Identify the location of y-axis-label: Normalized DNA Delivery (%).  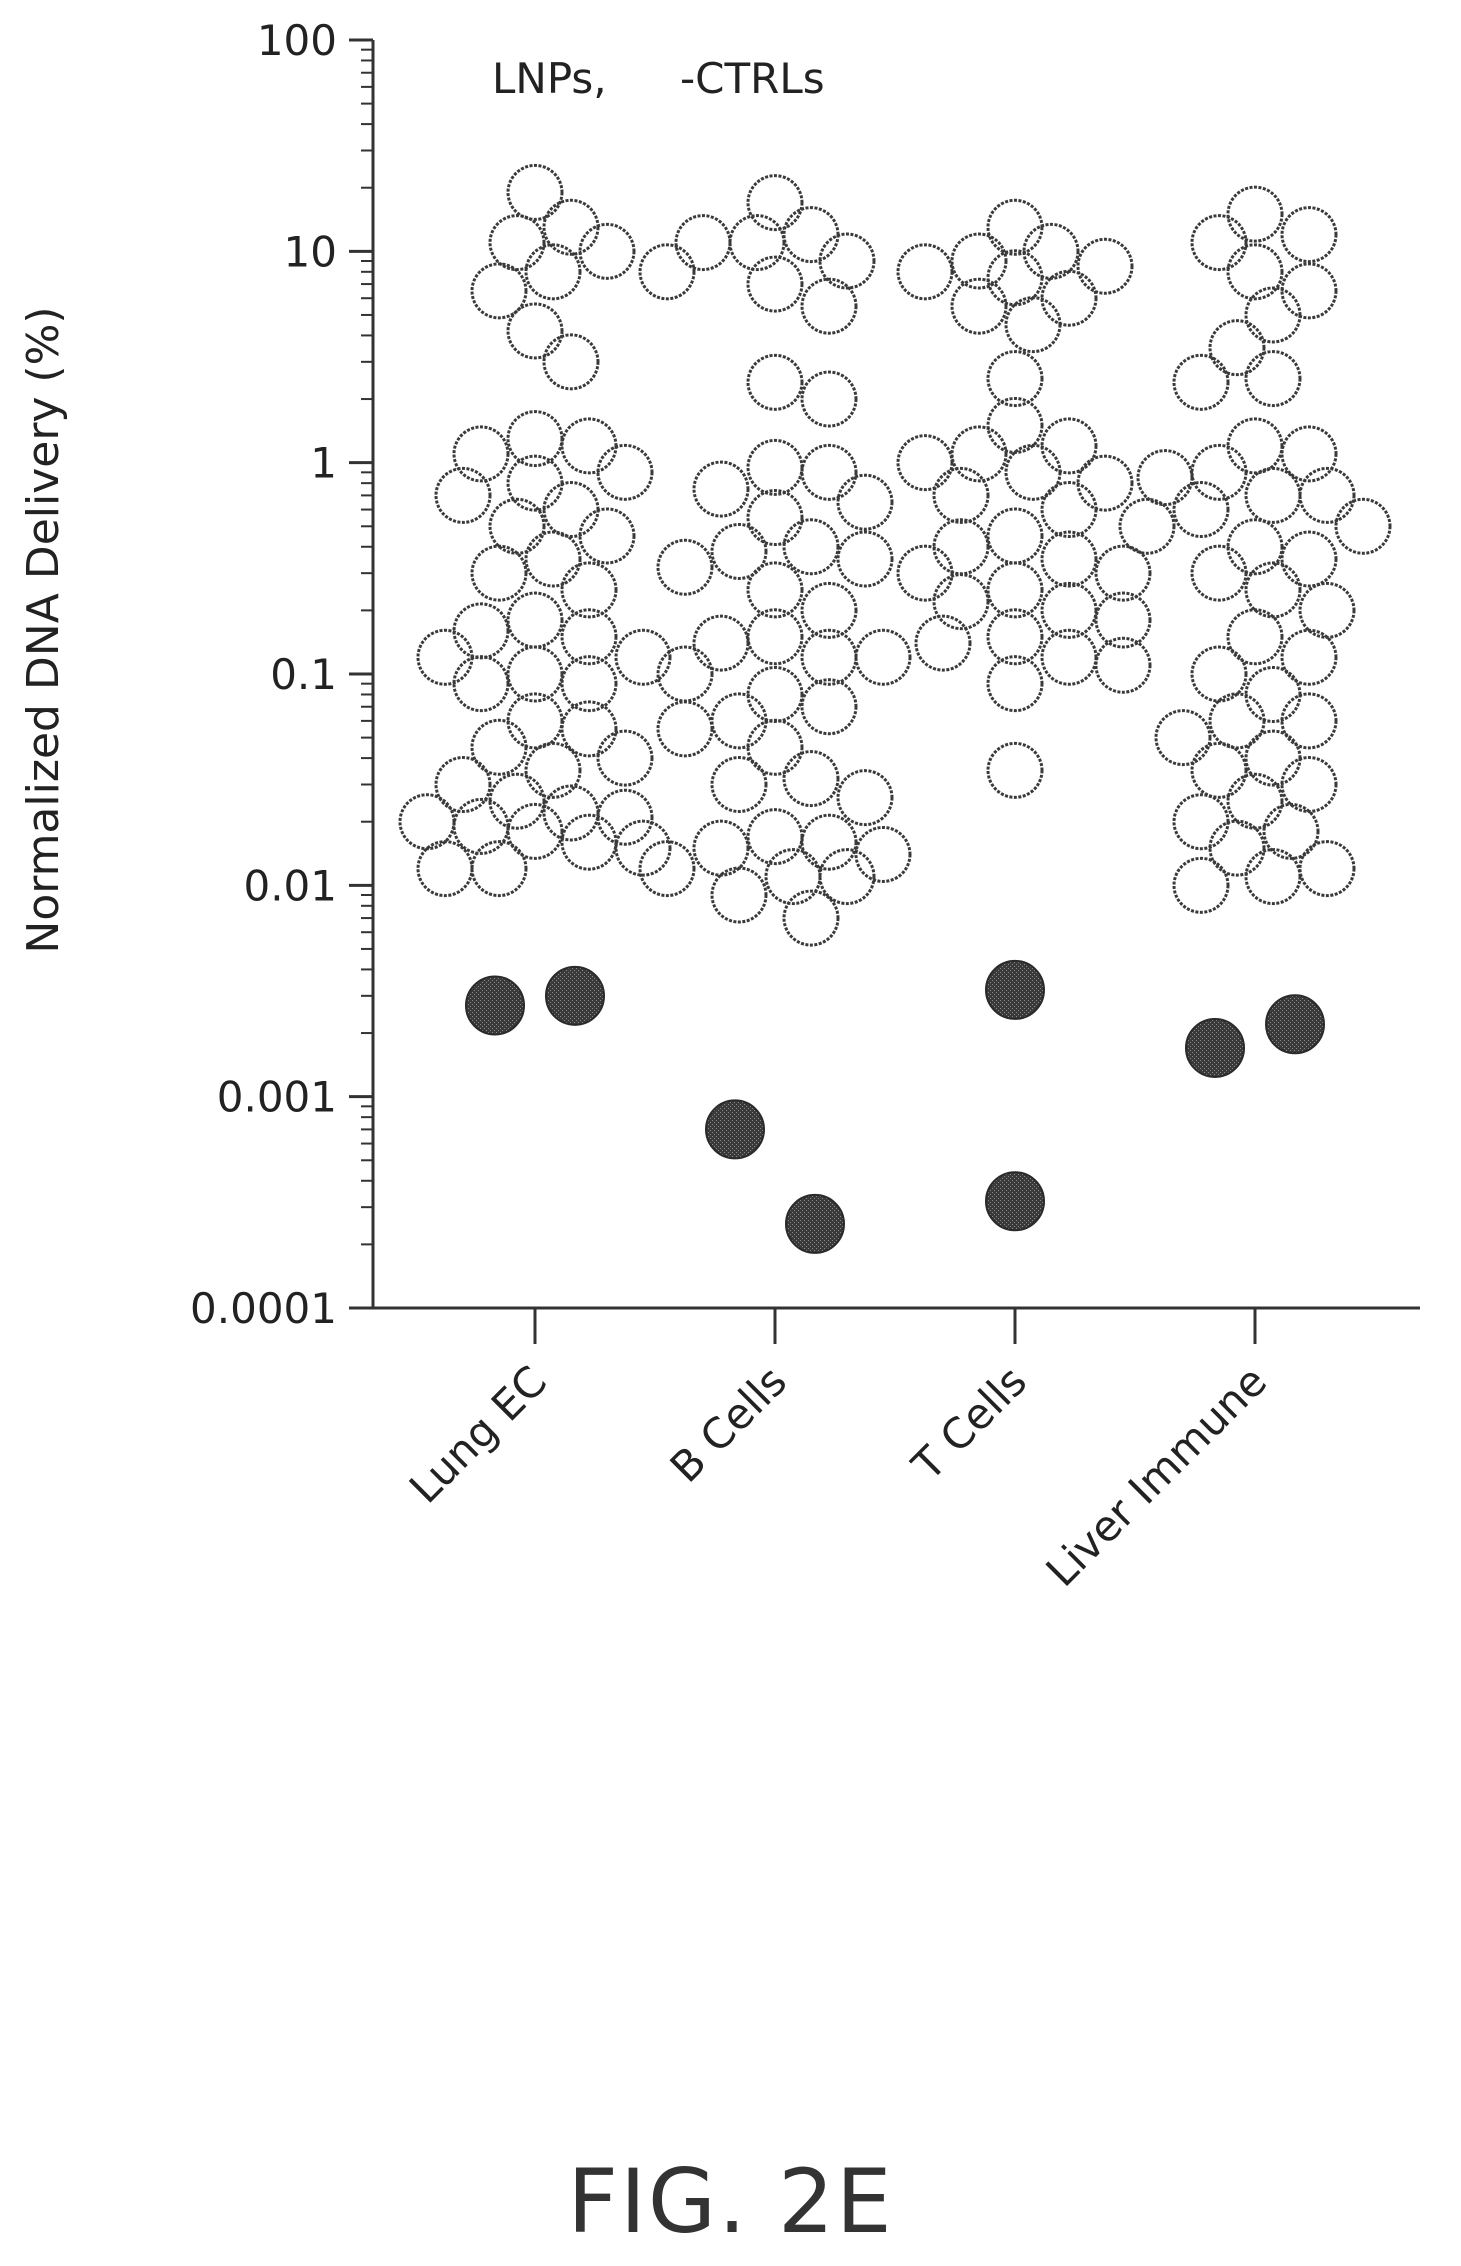
(43, 629).